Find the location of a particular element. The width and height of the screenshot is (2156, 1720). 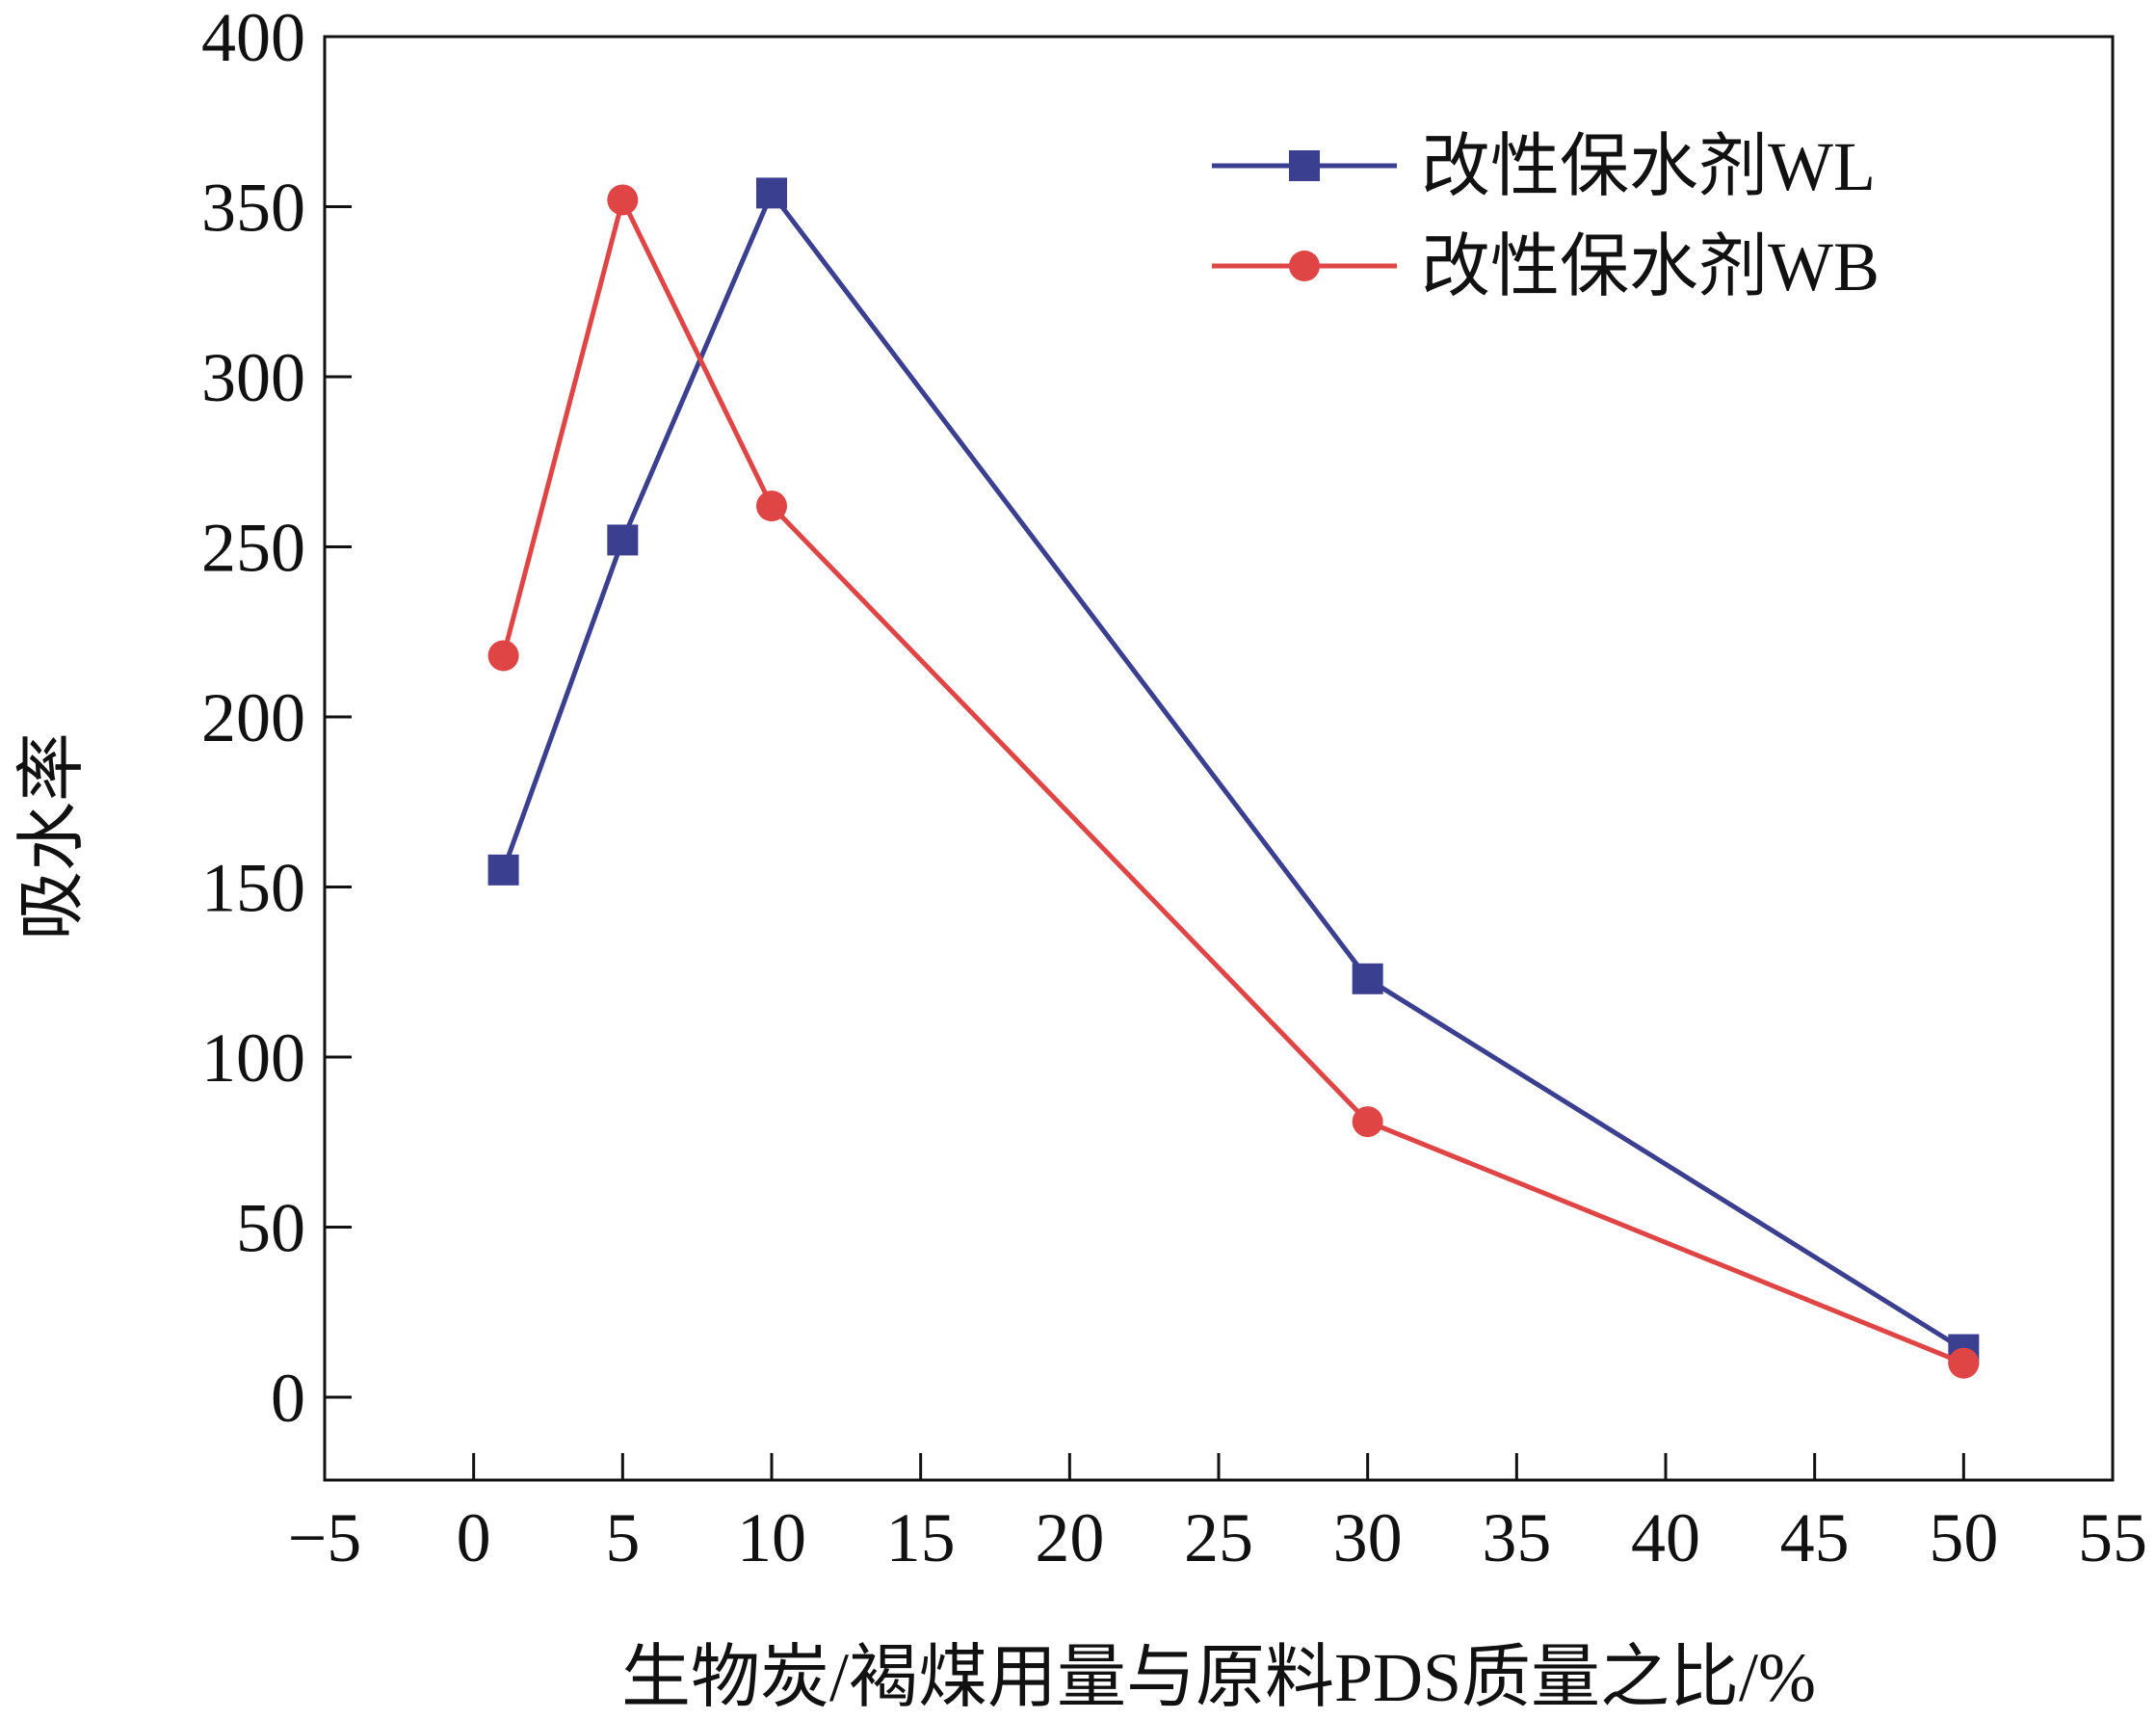

y-axis-title: 吸水率 is located at coordinates (52, 836).